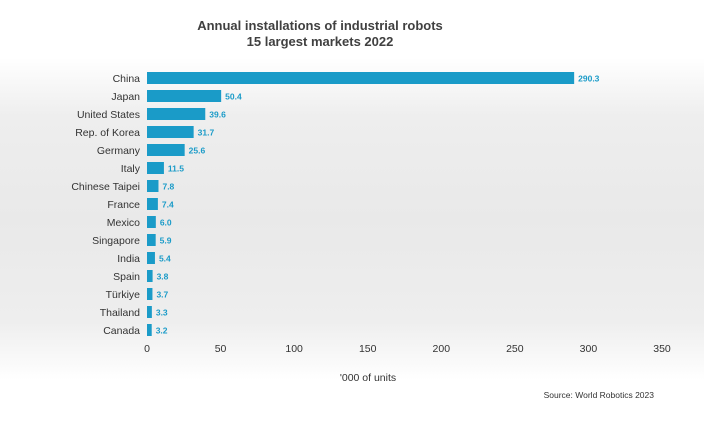 The width and height of the screenshot is (704, 424). What do you see at coordinates (368, 378) in the screenshot?
I see `x-axis-label: '000 of units` at bounding box center [368, 378].